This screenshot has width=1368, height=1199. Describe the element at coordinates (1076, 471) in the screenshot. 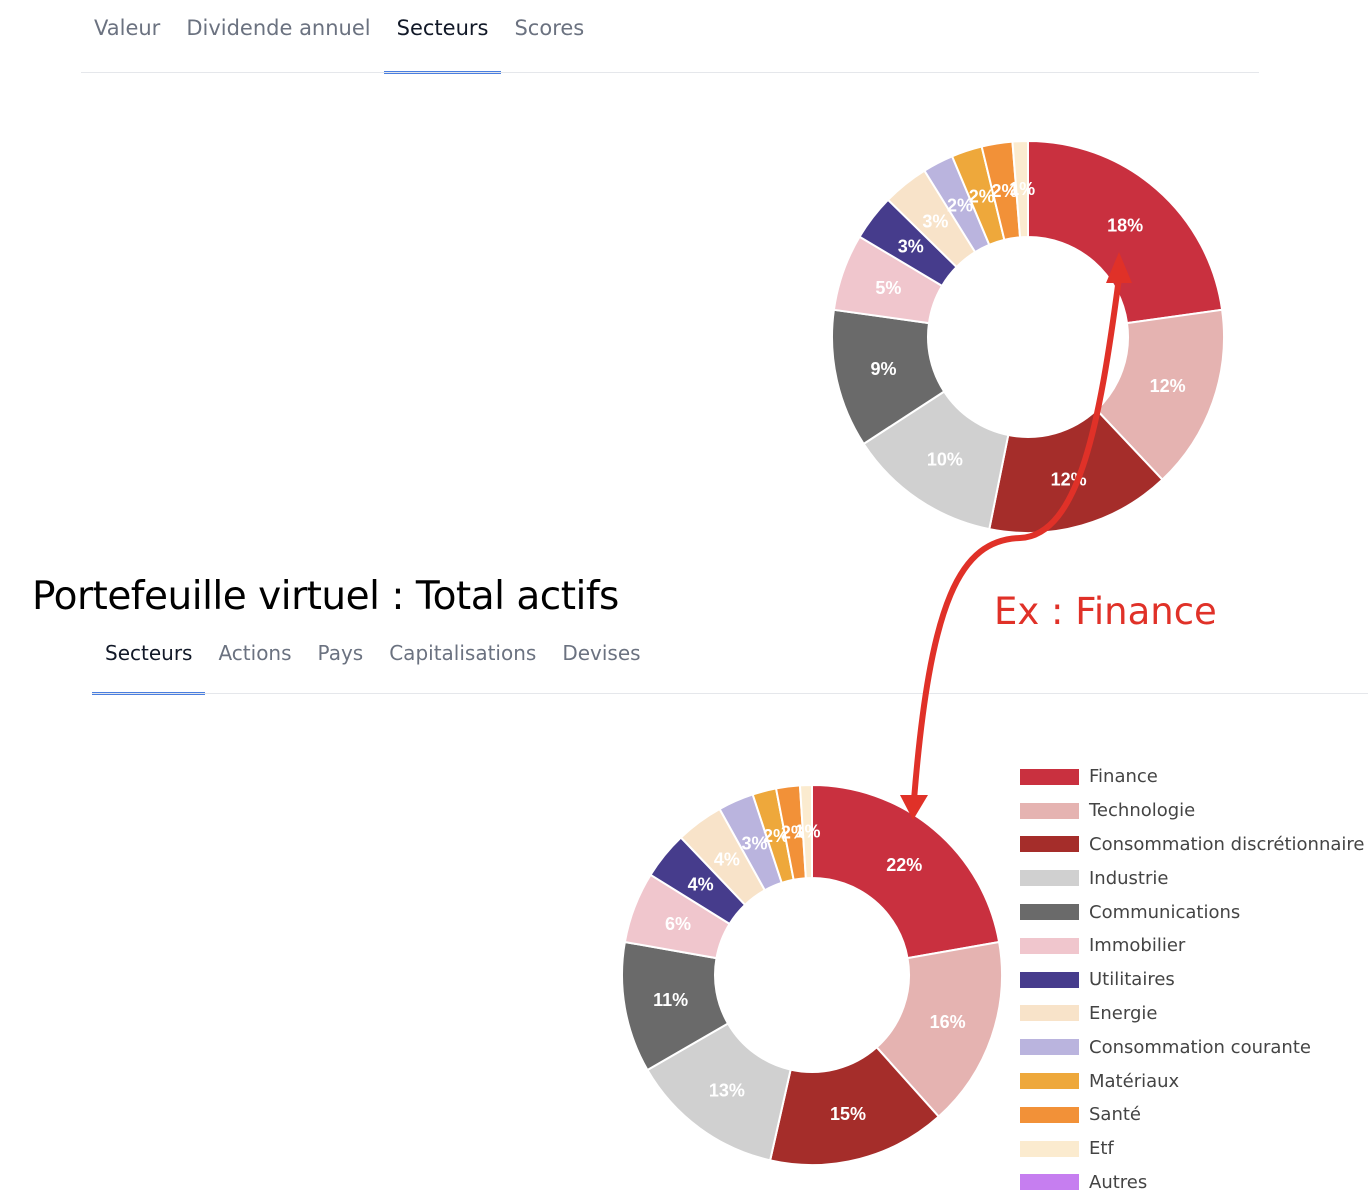

I see `slice-consommation-discrétionnaire` at that location.